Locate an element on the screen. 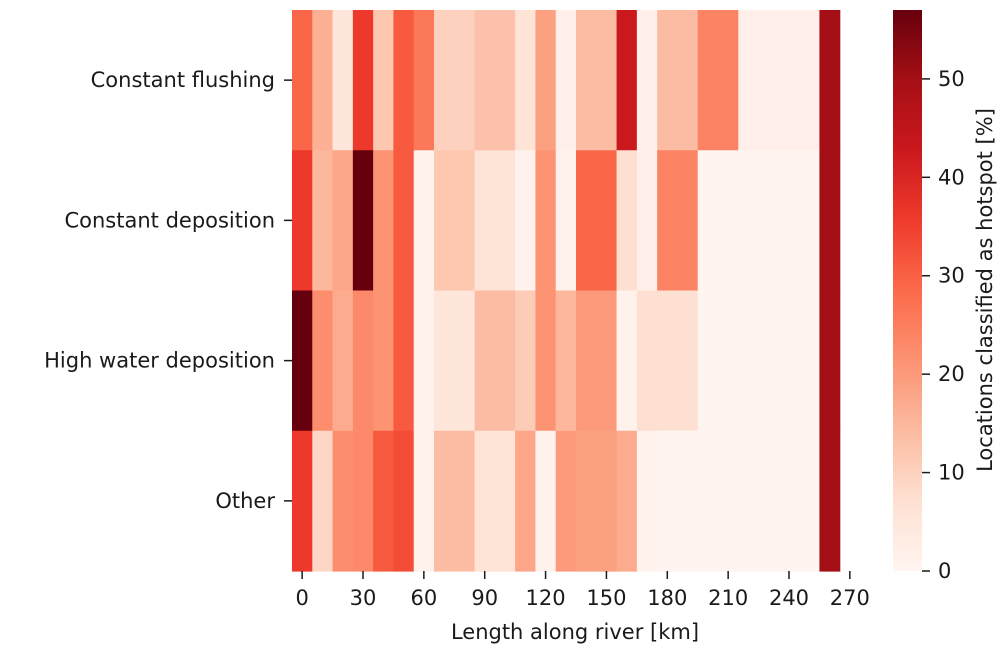 This screenshot has width=1005, height=648. colorbar-ticks: 0 10 20 30 40 50 is located at coordinates (943, 325).